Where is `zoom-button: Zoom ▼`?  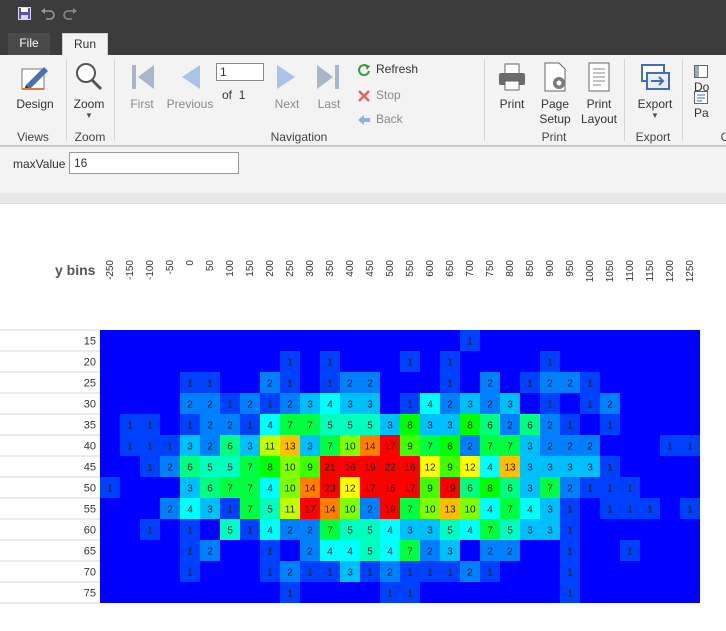 zoom-button: Zoom ▼ is located at coordinates (89, 90).